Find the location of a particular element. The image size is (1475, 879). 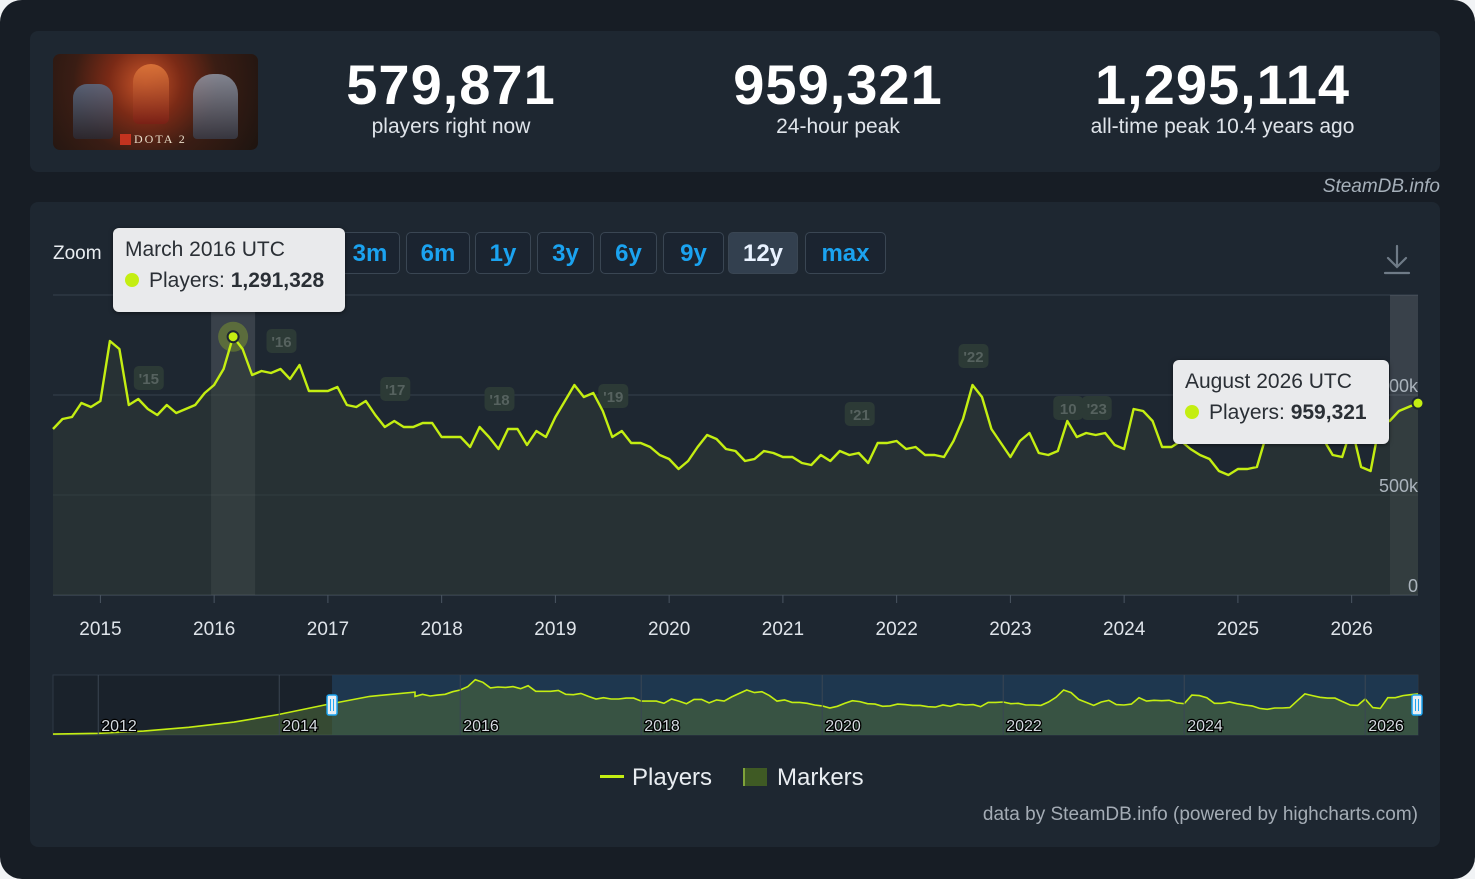

navigator-area is located at coordinates (735, 707).